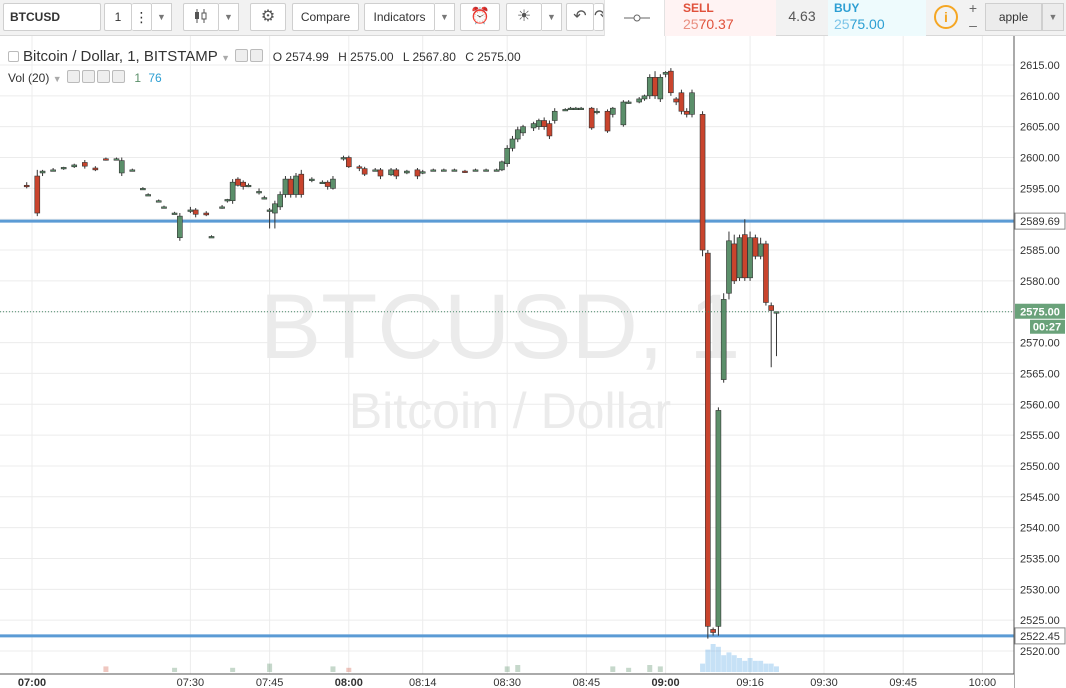 This screenshot has height=688, width=1066. I want to click on zoom-out-button: –, so click(973, 25).